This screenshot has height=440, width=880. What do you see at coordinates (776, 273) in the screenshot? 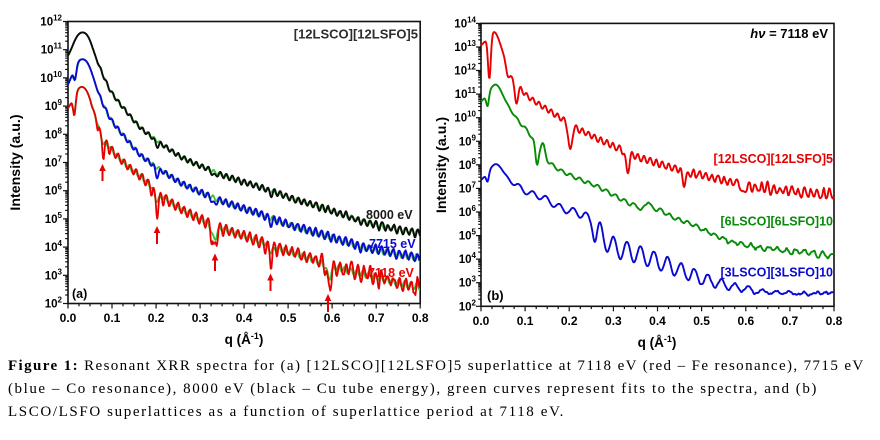
I see `svg-text: [3LSCO][3LSFO]10` at bounding box center [776, 273].